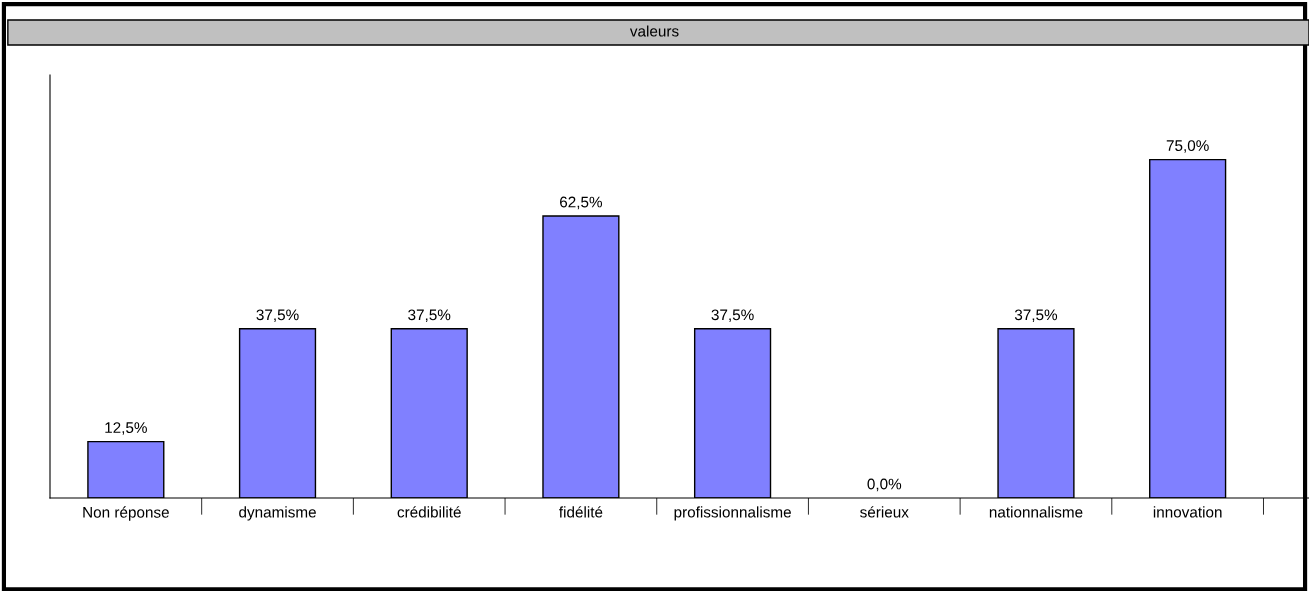 This screenshot has width=1309, height=591. Describe the element at coordinates (884, 512) in the screenshot. I see `x-tick-label: sérieux` at that location.